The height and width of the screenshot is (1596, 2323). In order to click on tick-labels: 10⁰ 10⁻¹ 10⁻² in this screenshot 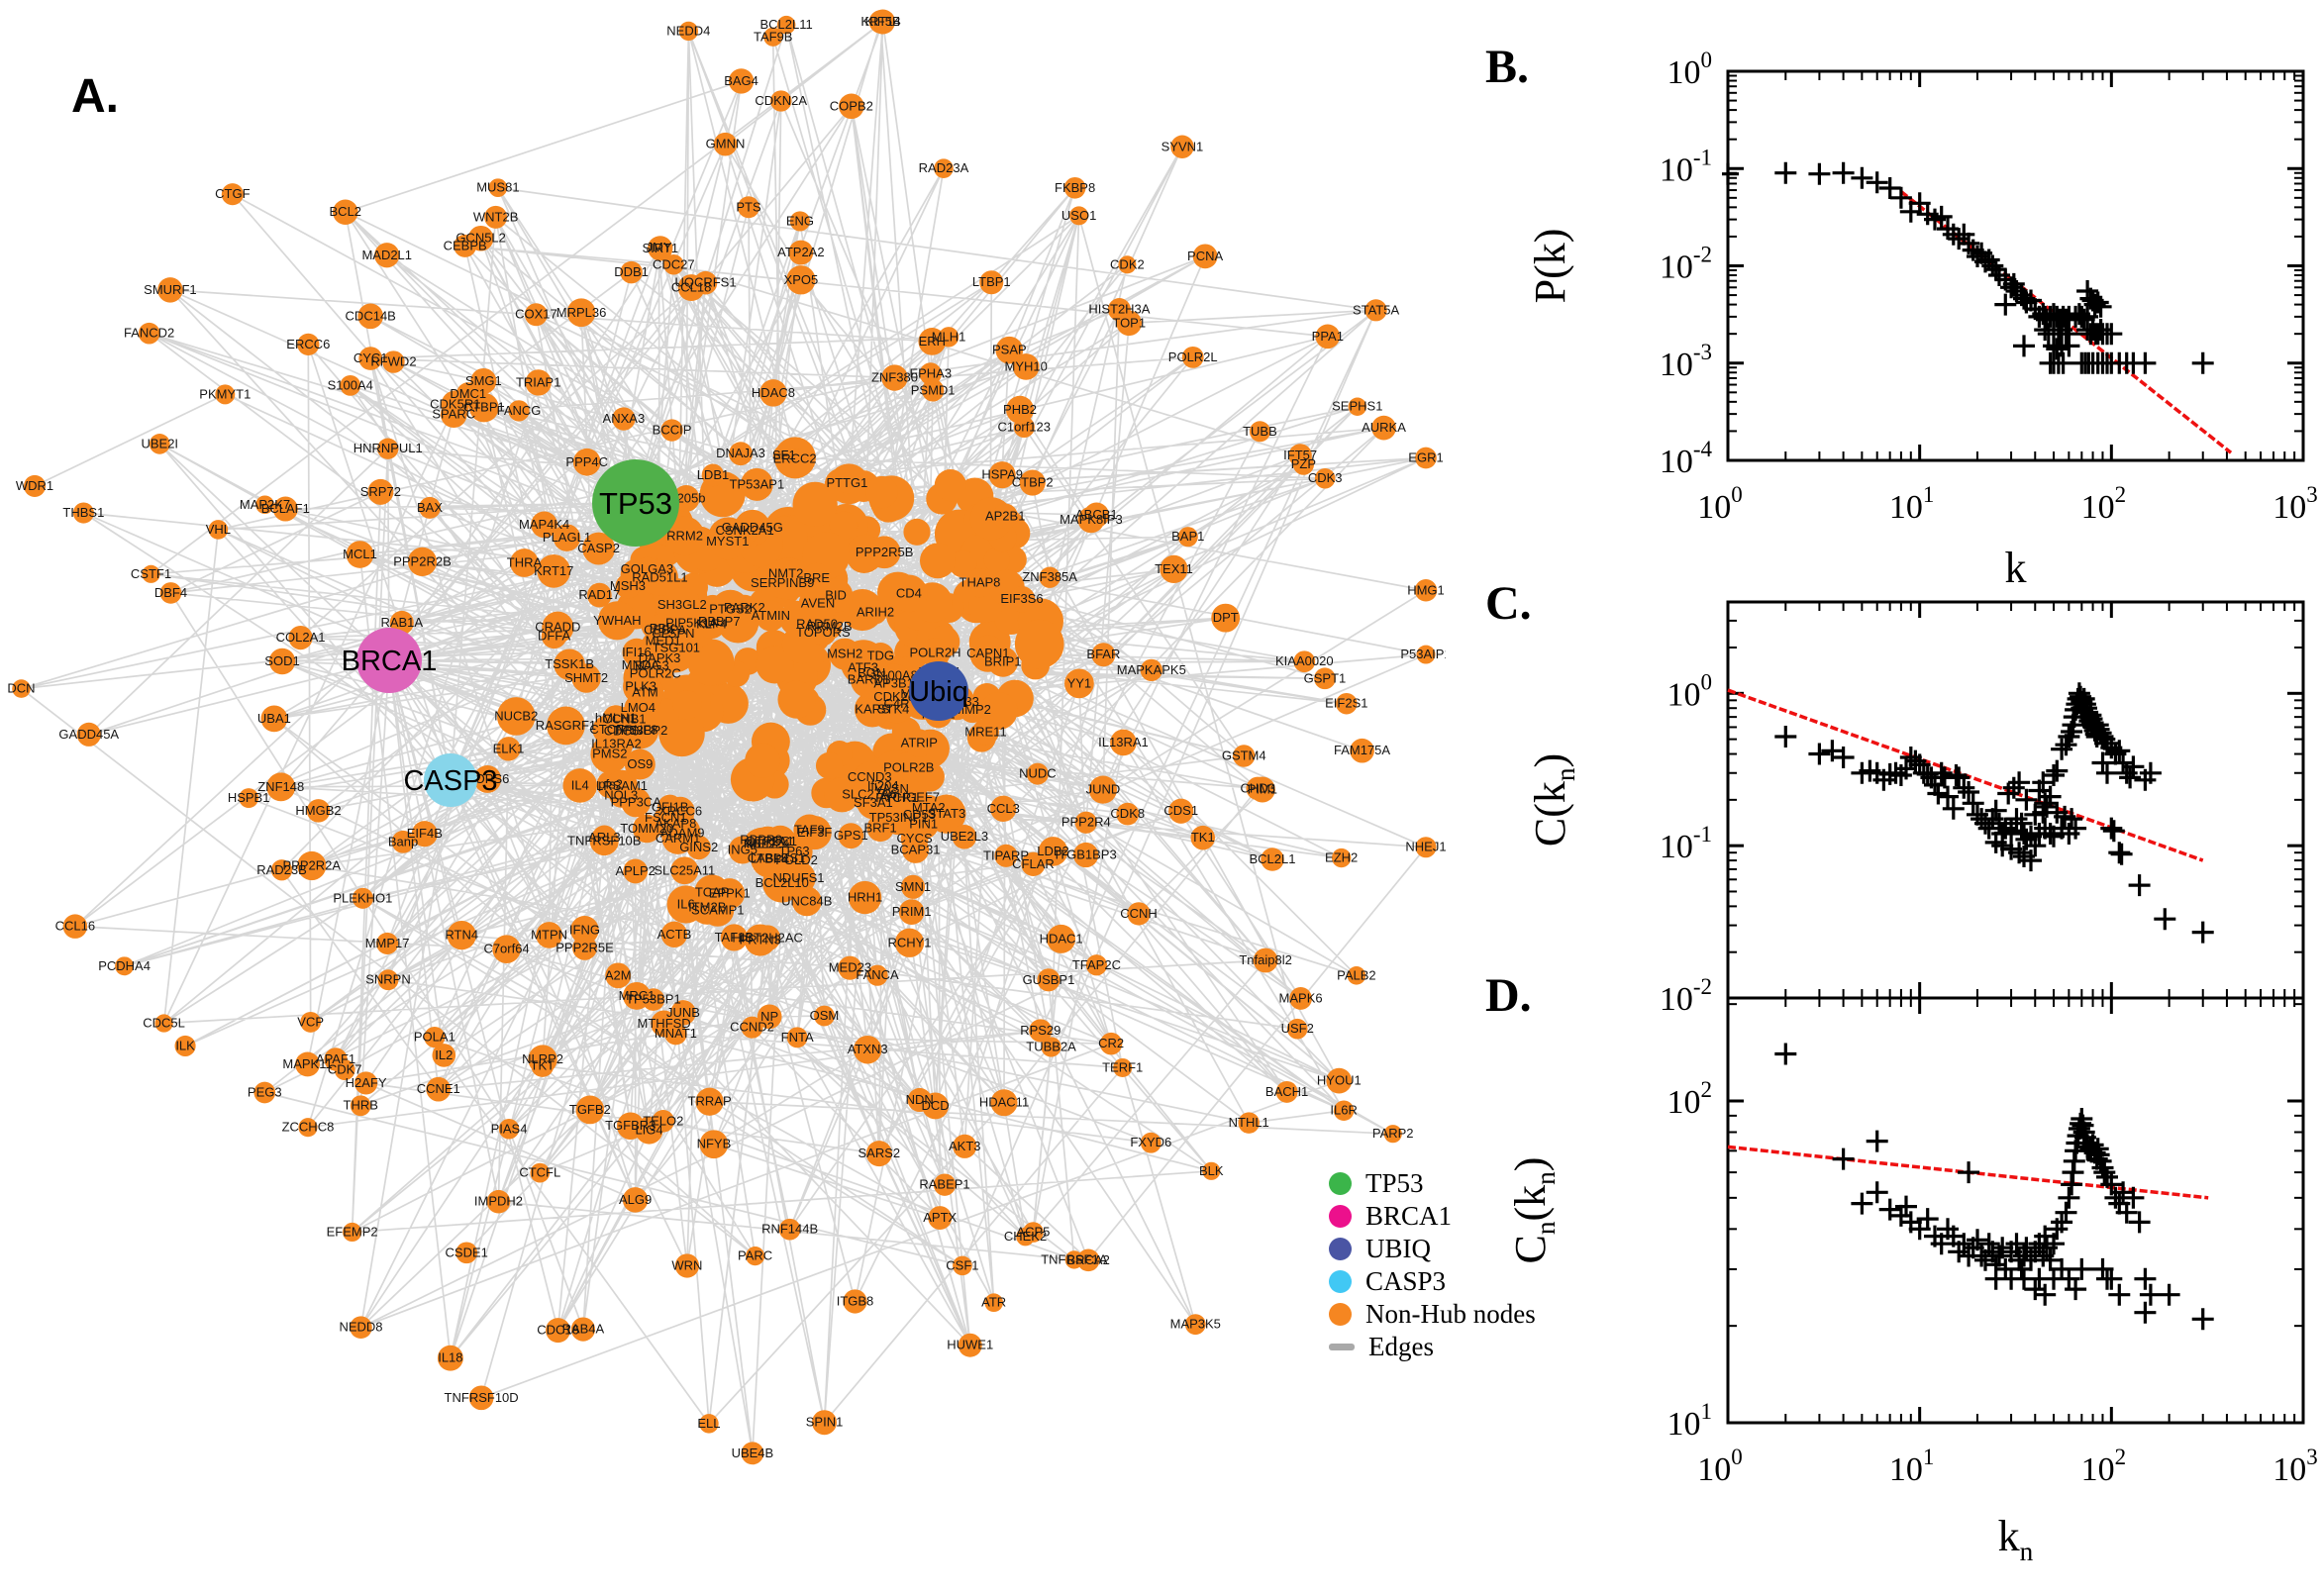, I will do `click(1686, 843)`.